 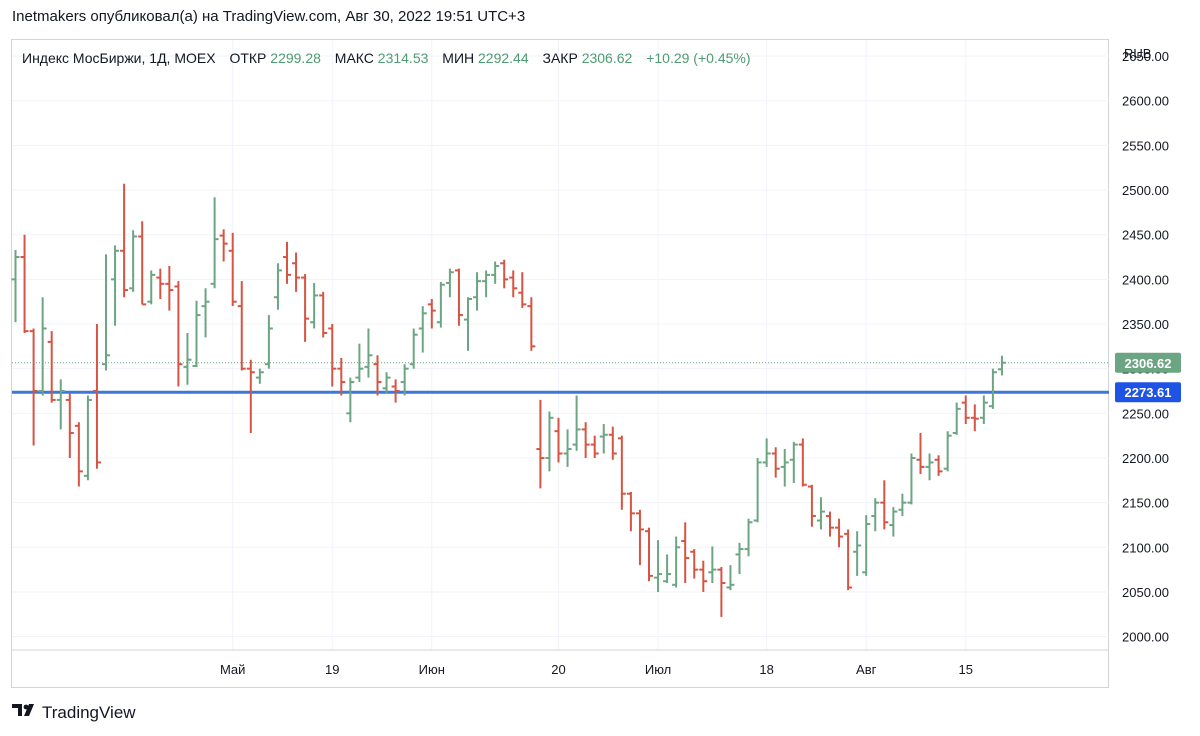 What do you see at coordinates (1145, 279) in the screenshot?
I see `y-tick-label: 2400.00` at bounding box center [1145, 279].